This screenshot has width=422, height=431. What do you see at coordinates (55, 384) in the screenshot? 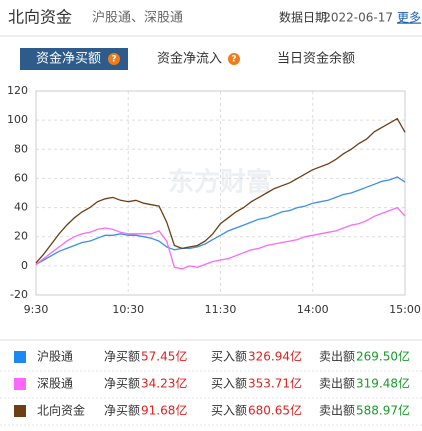
I see `legend-name: 深股通` at bounding box center [55, 384].